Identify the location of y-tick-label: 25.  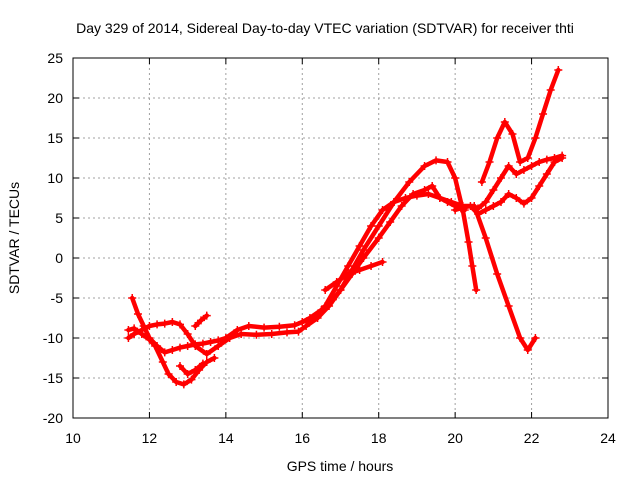
(55, 58).